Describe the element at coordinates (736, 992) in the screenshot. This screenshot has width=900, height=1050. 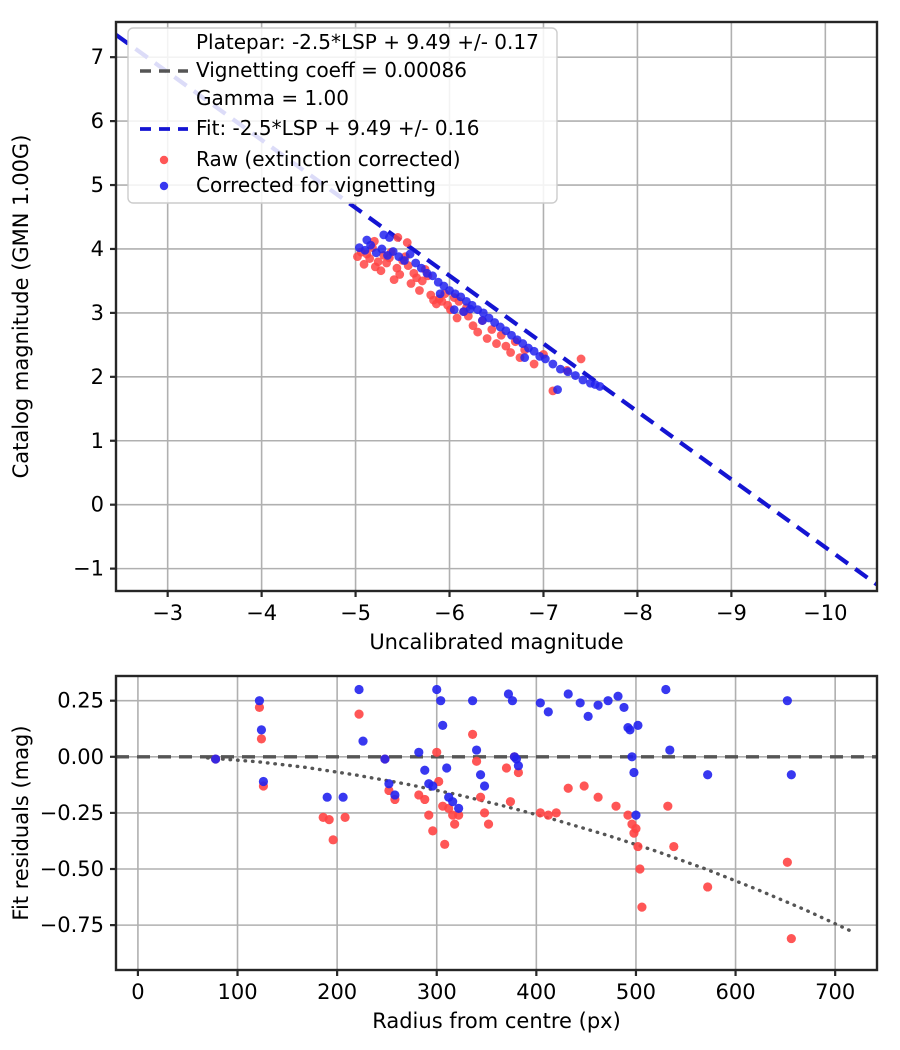
I see `x-tick-label: 600` at that location.